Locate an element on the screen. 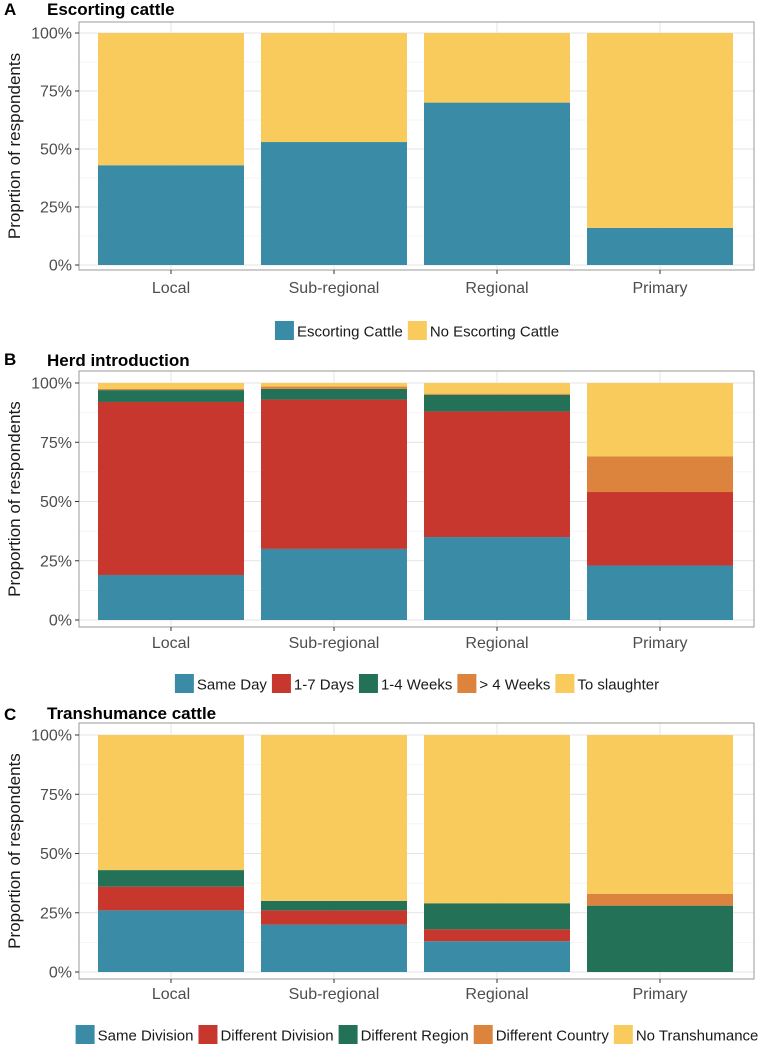 This screenshot has height=1049, width=765. legend-item: Different Country is located at coordinates (541, 1035).